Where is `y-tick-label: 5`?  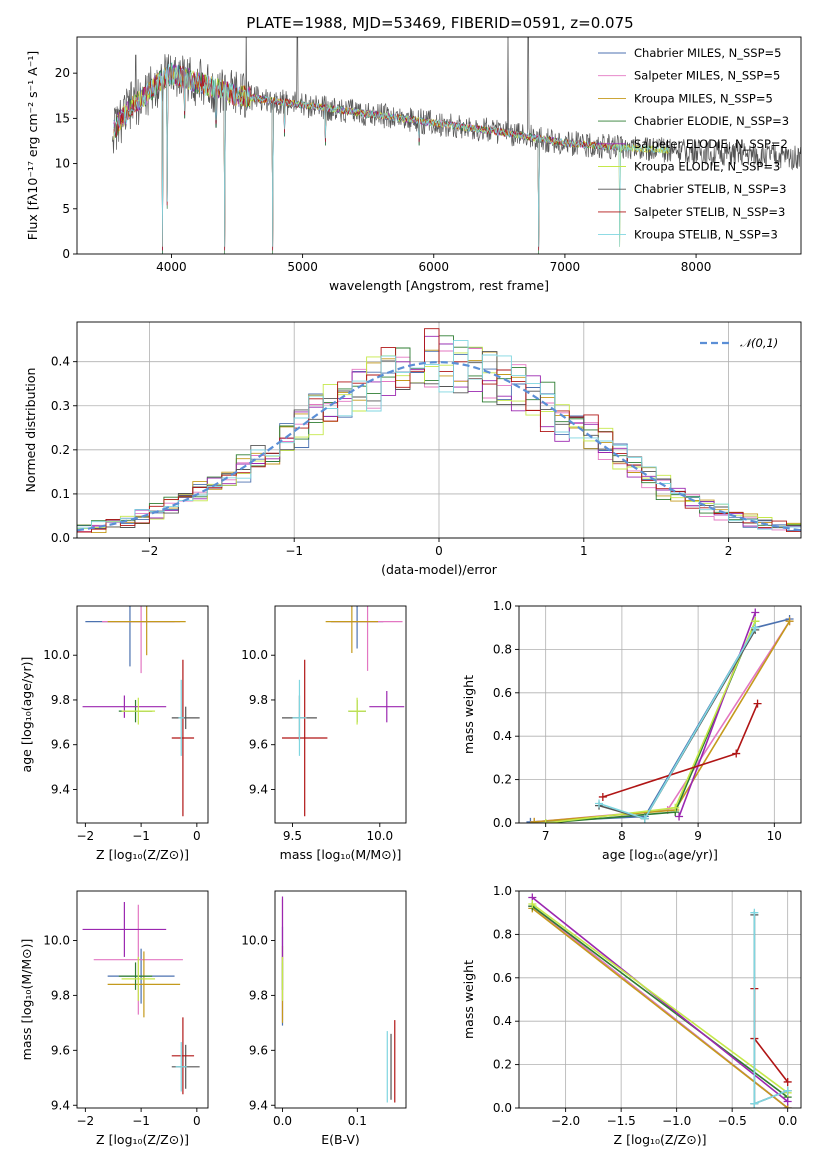
y-tick-label: 5 is located at coordinates (66, 209).